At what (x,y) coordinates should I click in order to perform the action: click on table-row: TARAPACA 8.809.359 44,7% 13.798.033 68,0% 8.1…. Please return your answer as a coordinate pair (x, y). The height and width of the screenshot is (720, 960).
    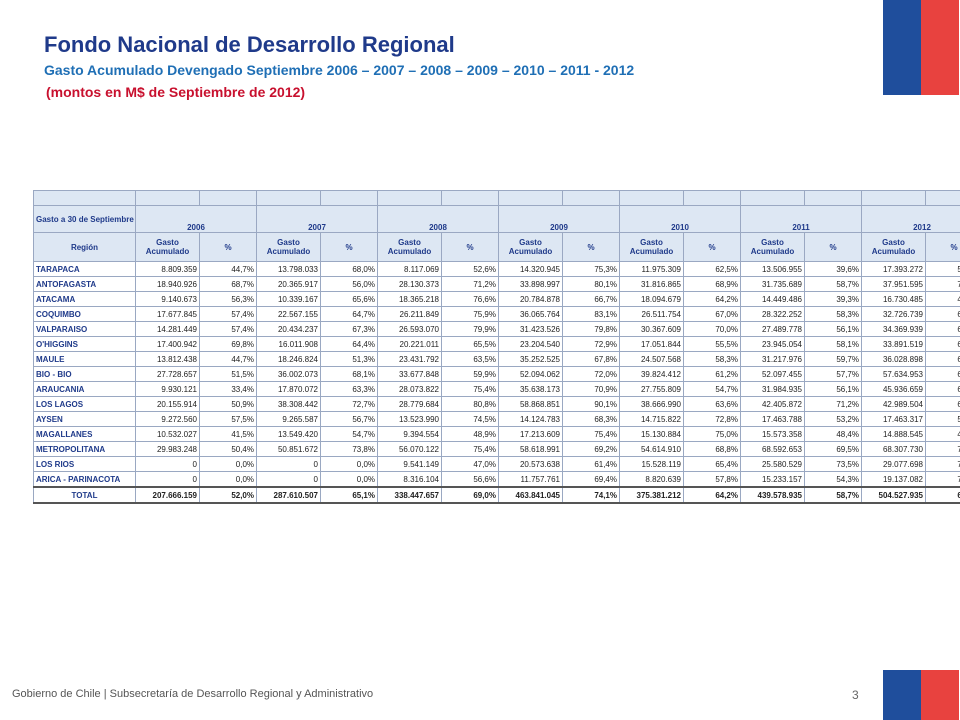
    Looking at the image, I should click on (496, 269).